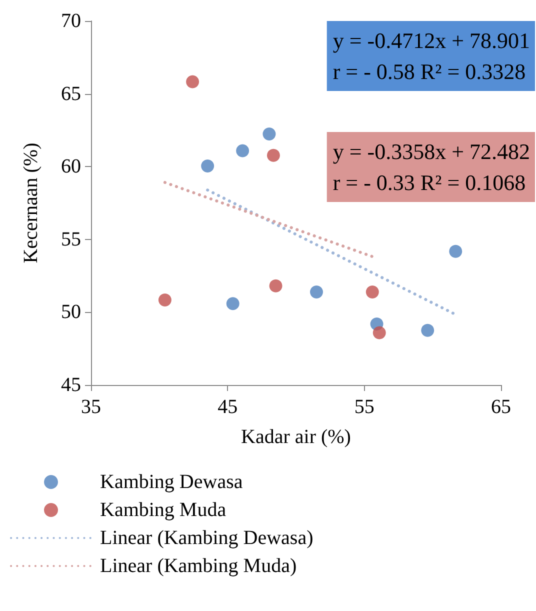  I want to click on legend-label: Linear (Kambing Dewasa), so click(207, 538).